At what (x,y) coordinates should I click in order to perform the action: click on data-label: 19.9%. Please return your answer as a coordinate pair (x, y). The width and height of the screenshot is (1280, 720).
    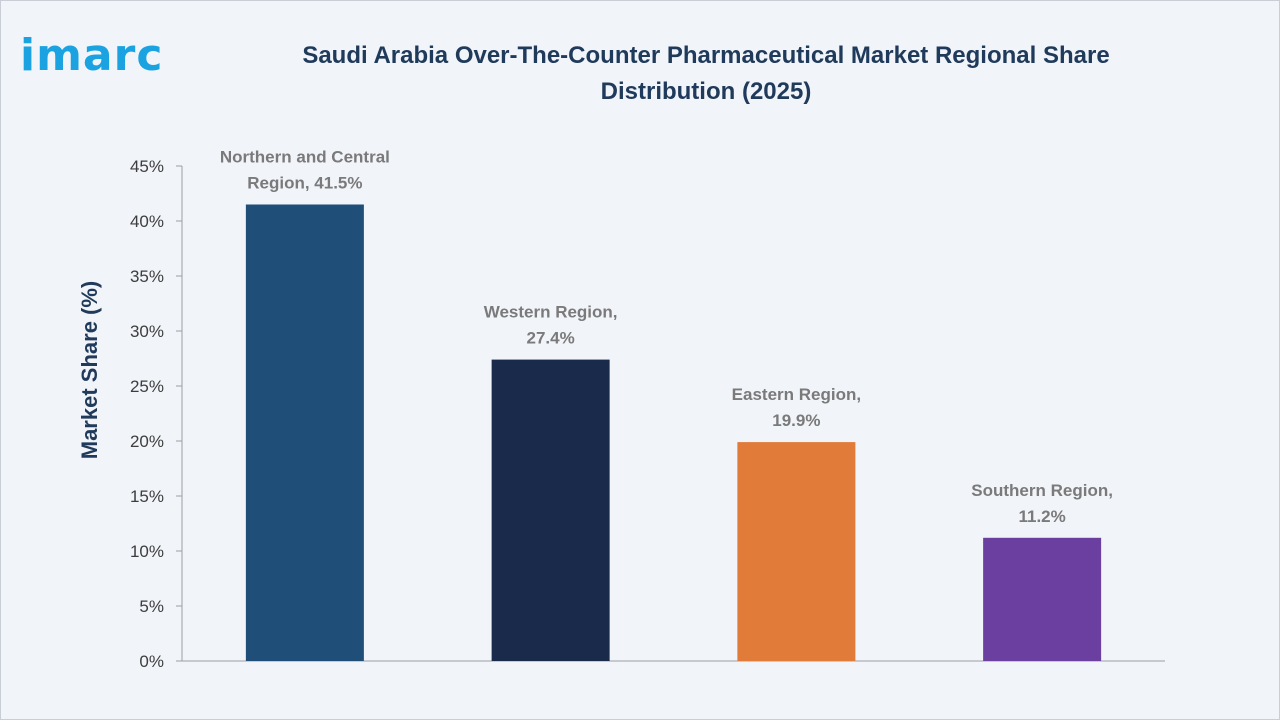
    Looking at the image, I should click on (796, 420).